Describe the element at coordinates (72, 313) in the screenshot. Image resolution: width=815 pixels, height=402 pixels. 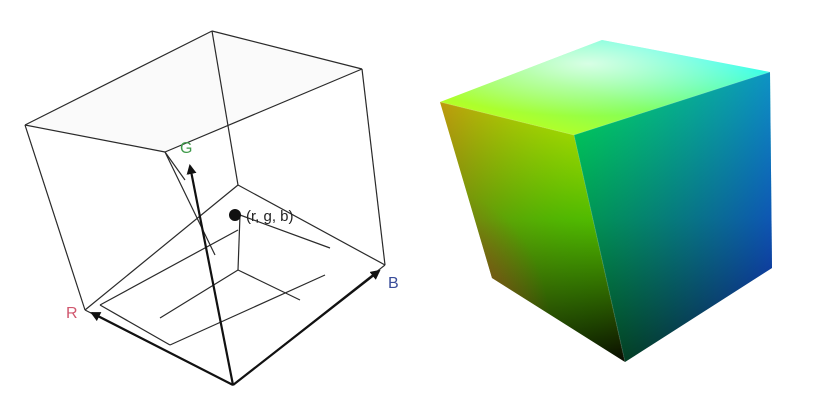
I see `r-axis-label: R` at that location.